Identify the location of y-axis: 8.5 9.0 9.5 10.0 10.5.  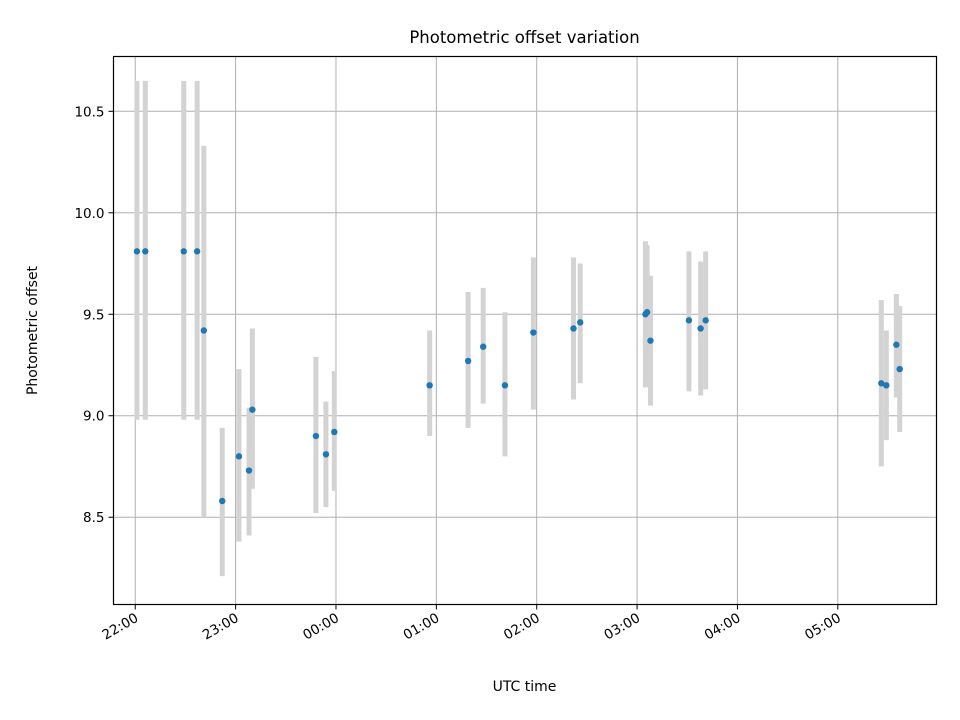
(94, 315).